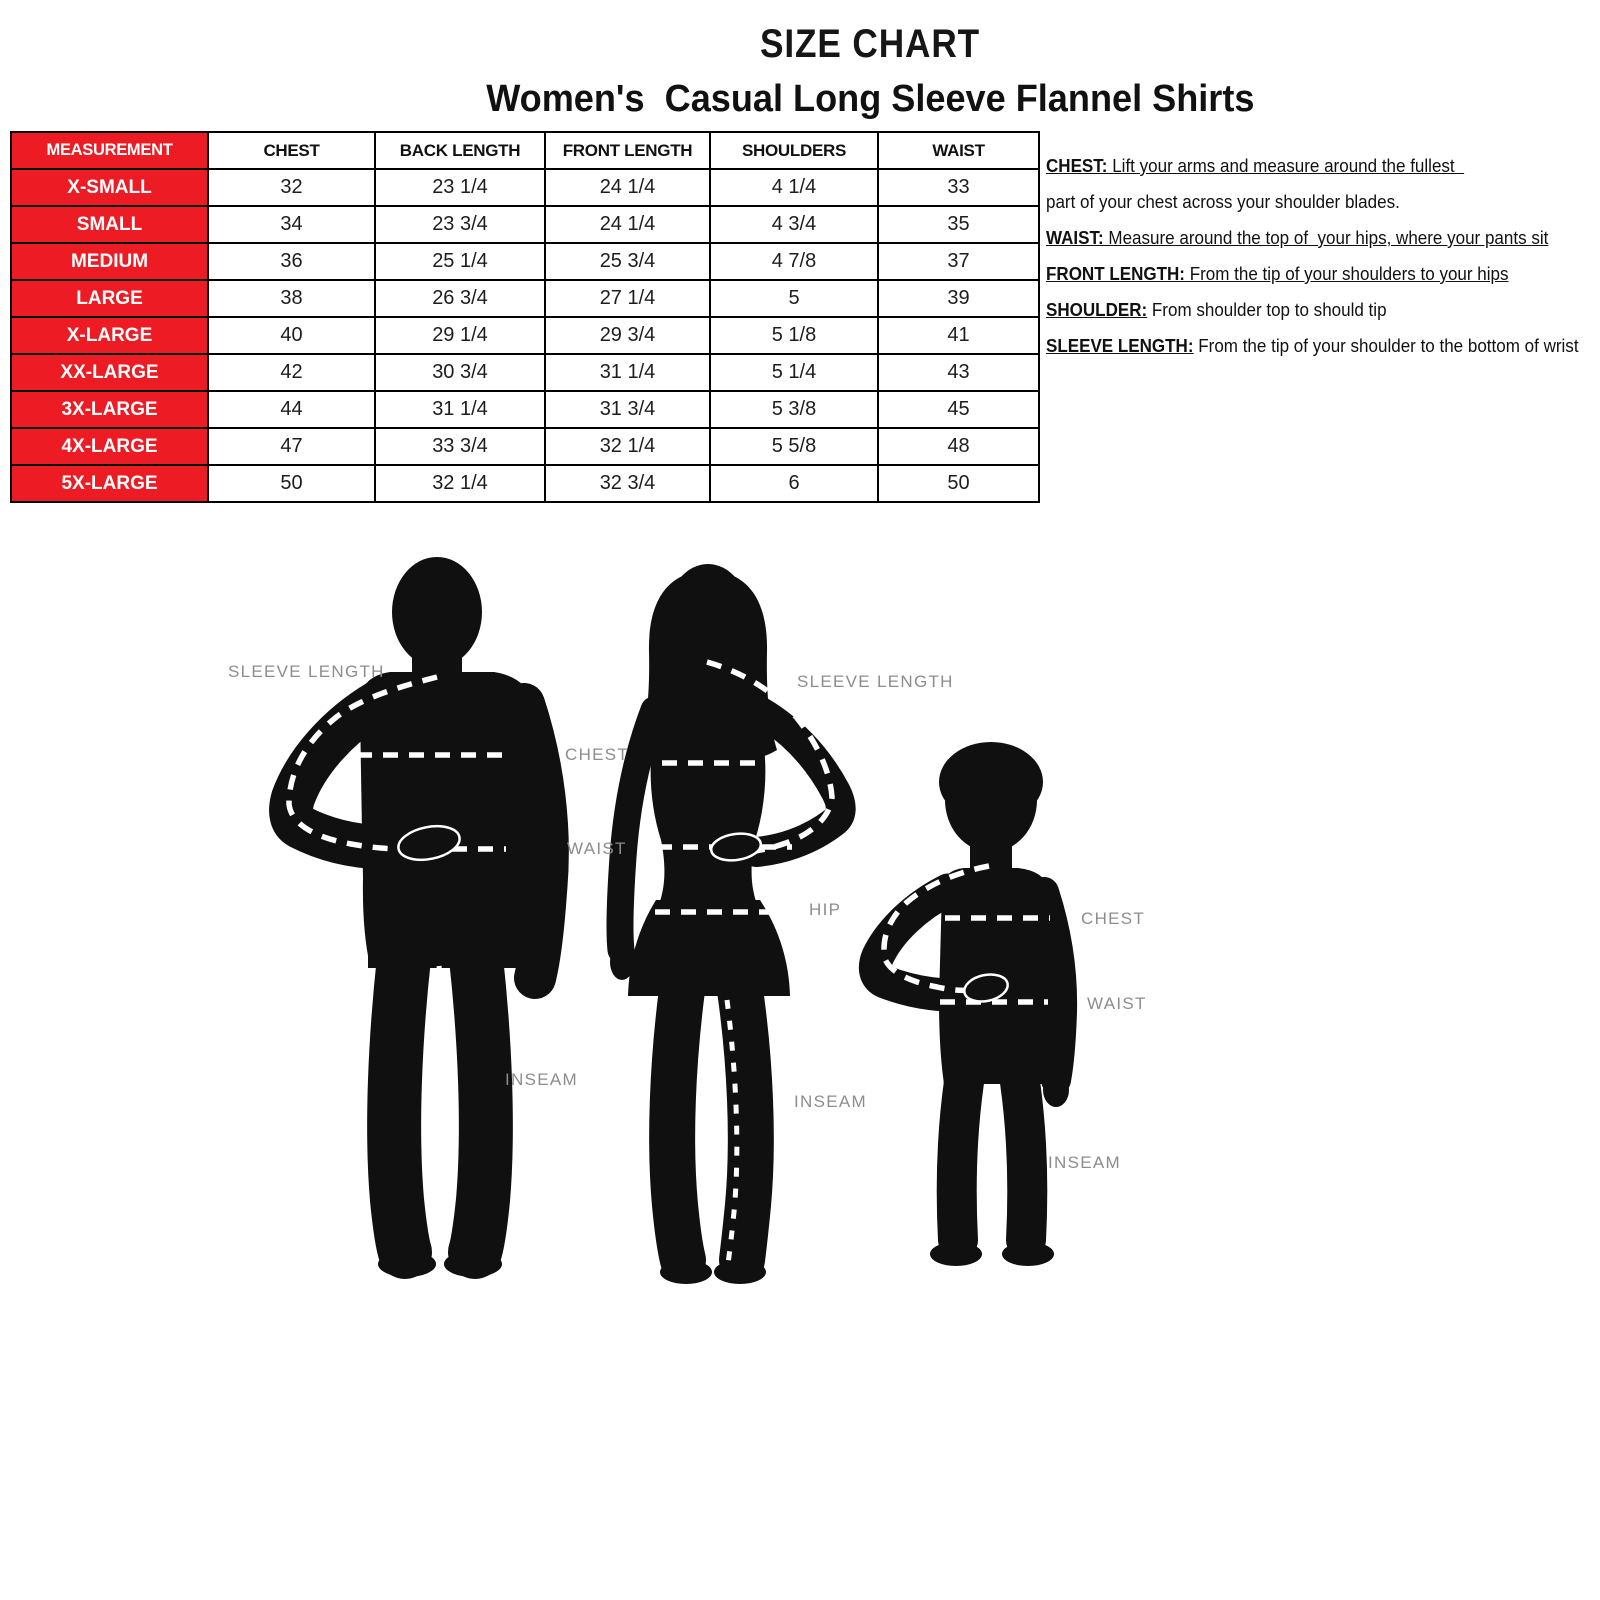 The image size is (1600, 1600). Describe the element at coordinates (794, 335) in the screenshot. I see `measurement-value: 5 1/8` at that location.